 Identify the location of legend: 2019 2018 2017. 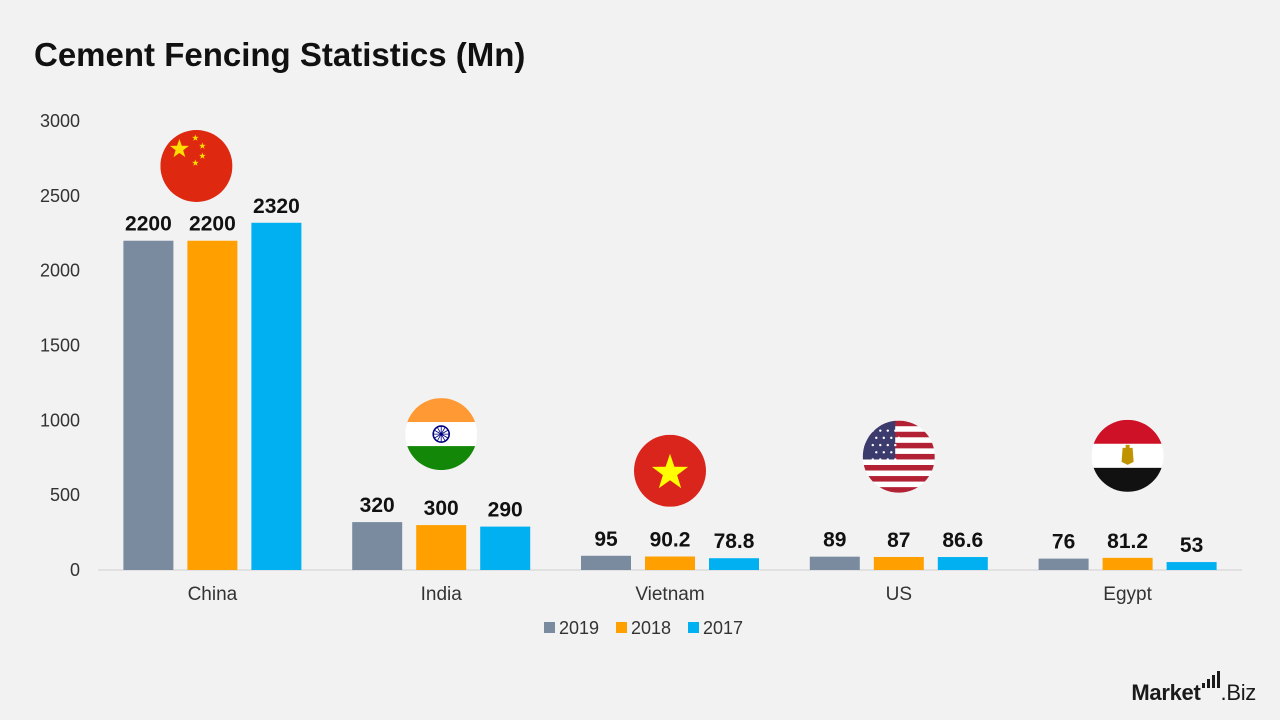
(643, 628).